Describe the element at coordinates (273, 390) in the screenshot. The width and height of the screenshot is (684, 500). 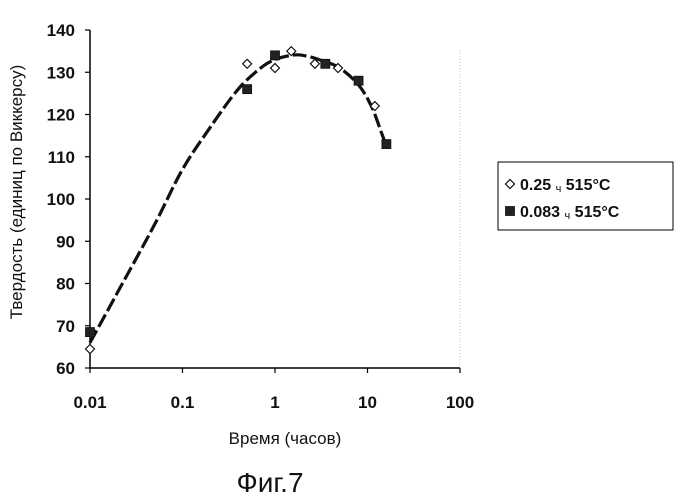
I see `x-ticks: 0.01 0.1 1 10 100` at that location.